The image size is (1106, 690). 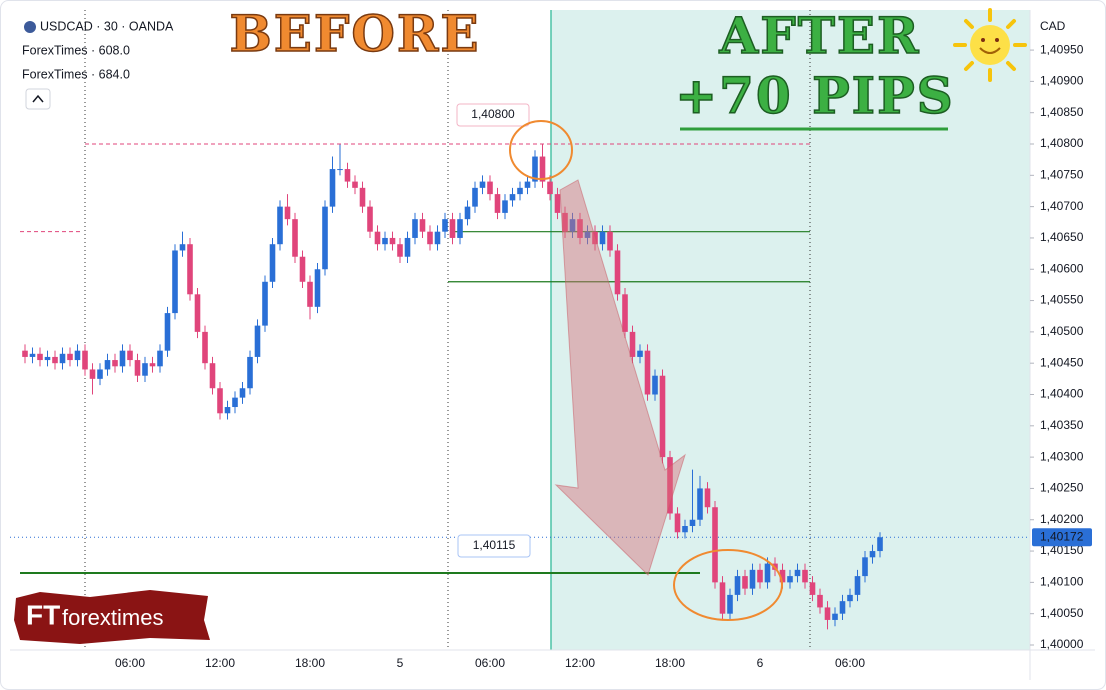 I want to click on symbol-title: USDCAD · 30 · OANDA, so click(x=107, y=26).